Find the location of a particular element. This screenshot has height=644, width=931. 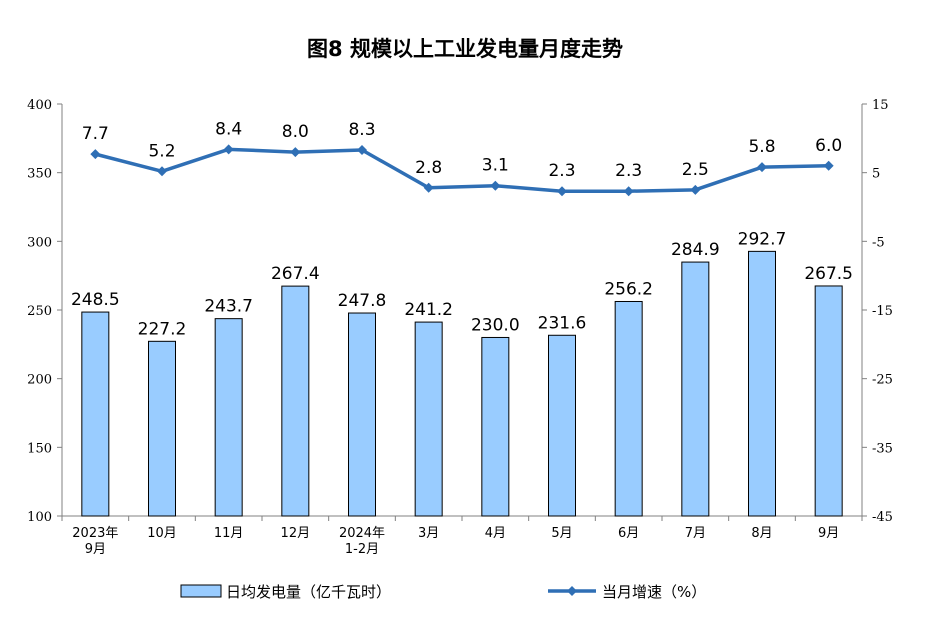

legend-line-label: 当月增速（%） is located at coordinates (654, 592).